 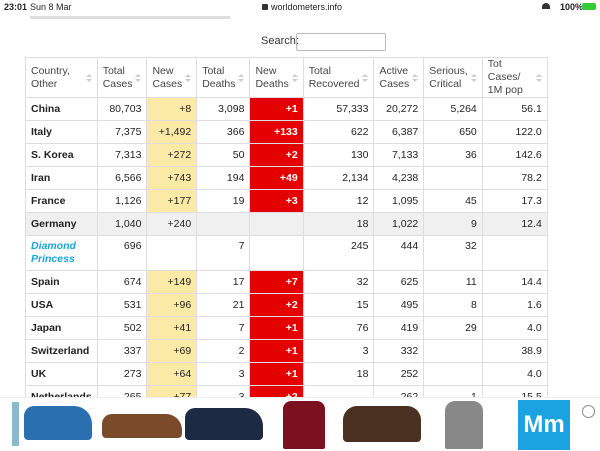 I want to click on value-cell: 194, so click(x=223, y=178).